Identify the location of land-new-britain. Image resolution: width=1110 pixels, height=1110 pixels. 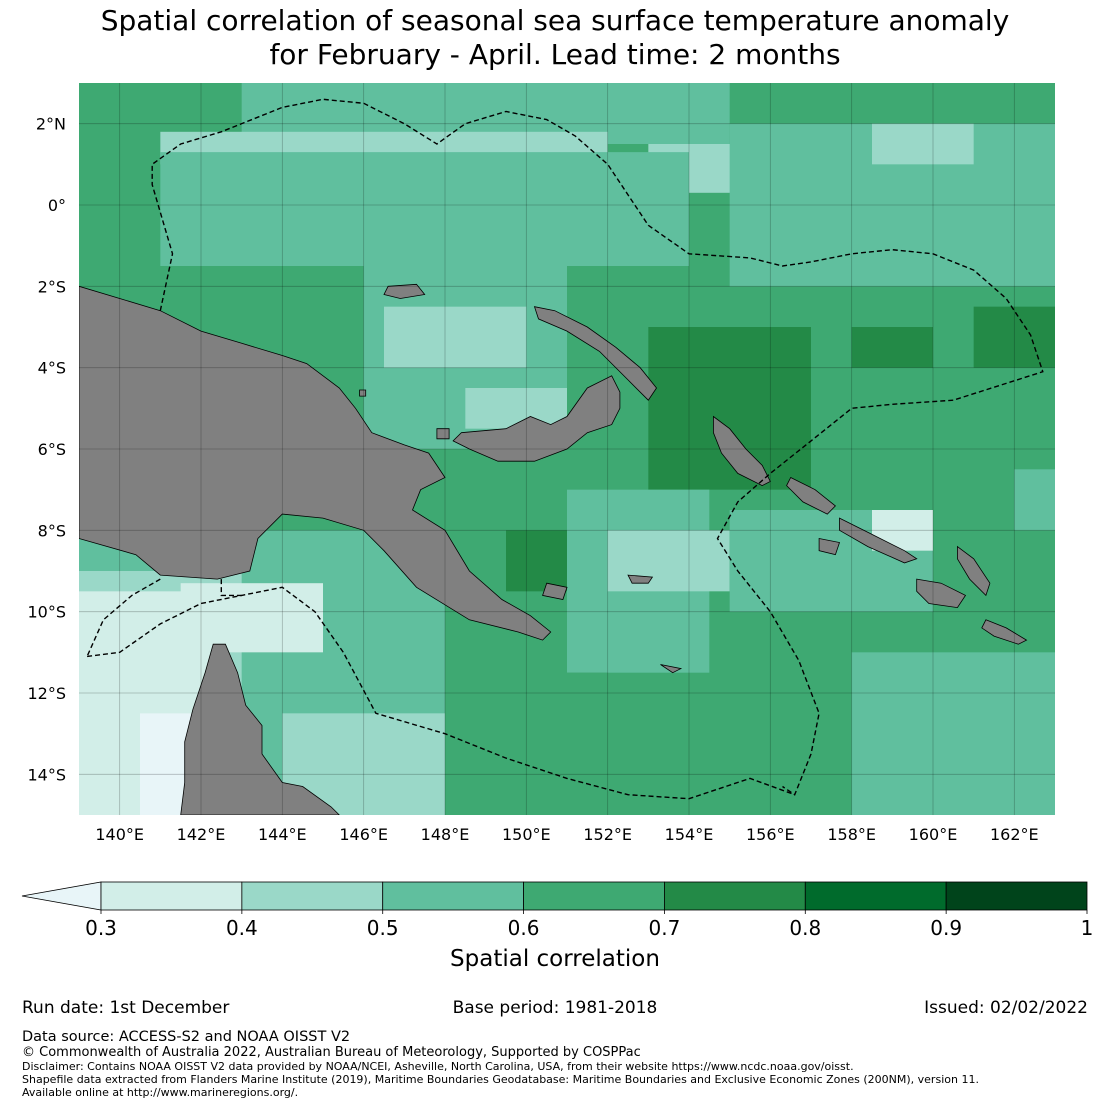
(536, 418).